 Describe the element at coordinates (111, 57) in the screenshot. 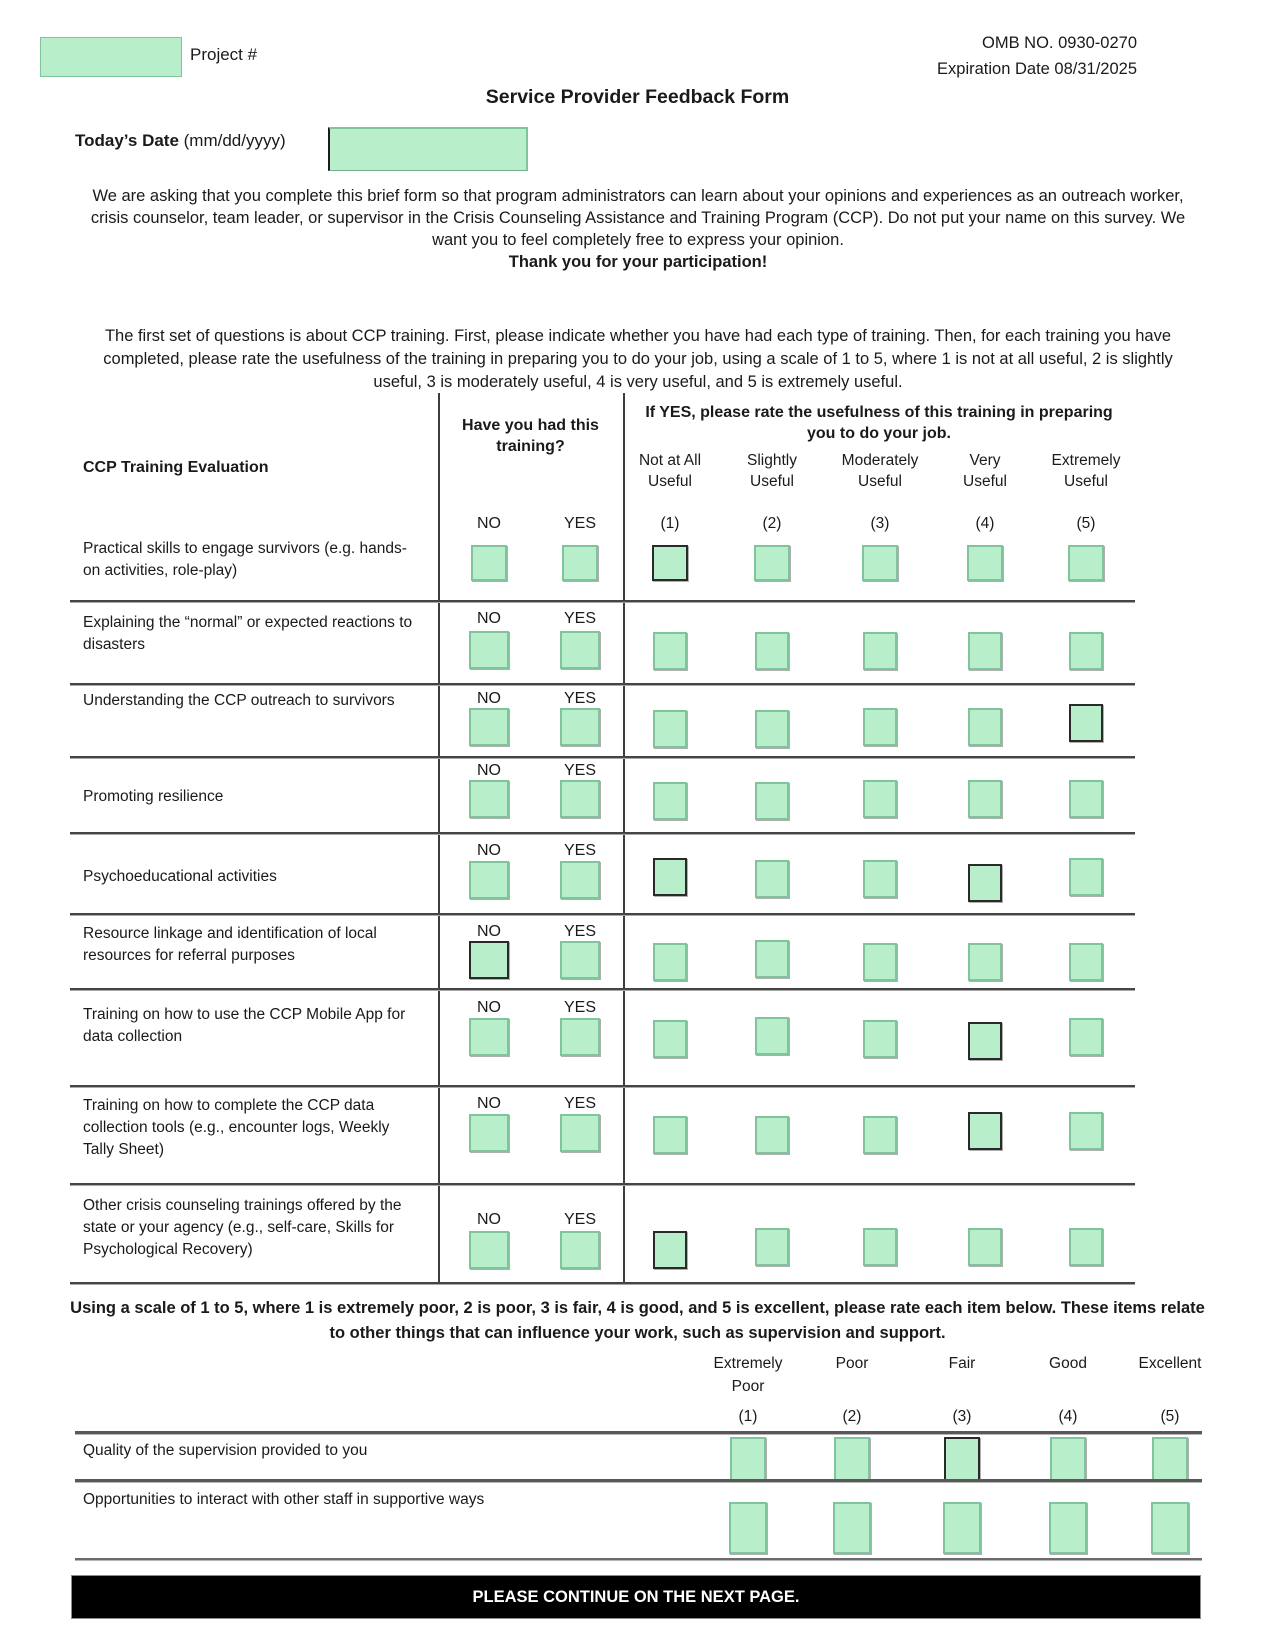

I see `project-number-input` at that location.